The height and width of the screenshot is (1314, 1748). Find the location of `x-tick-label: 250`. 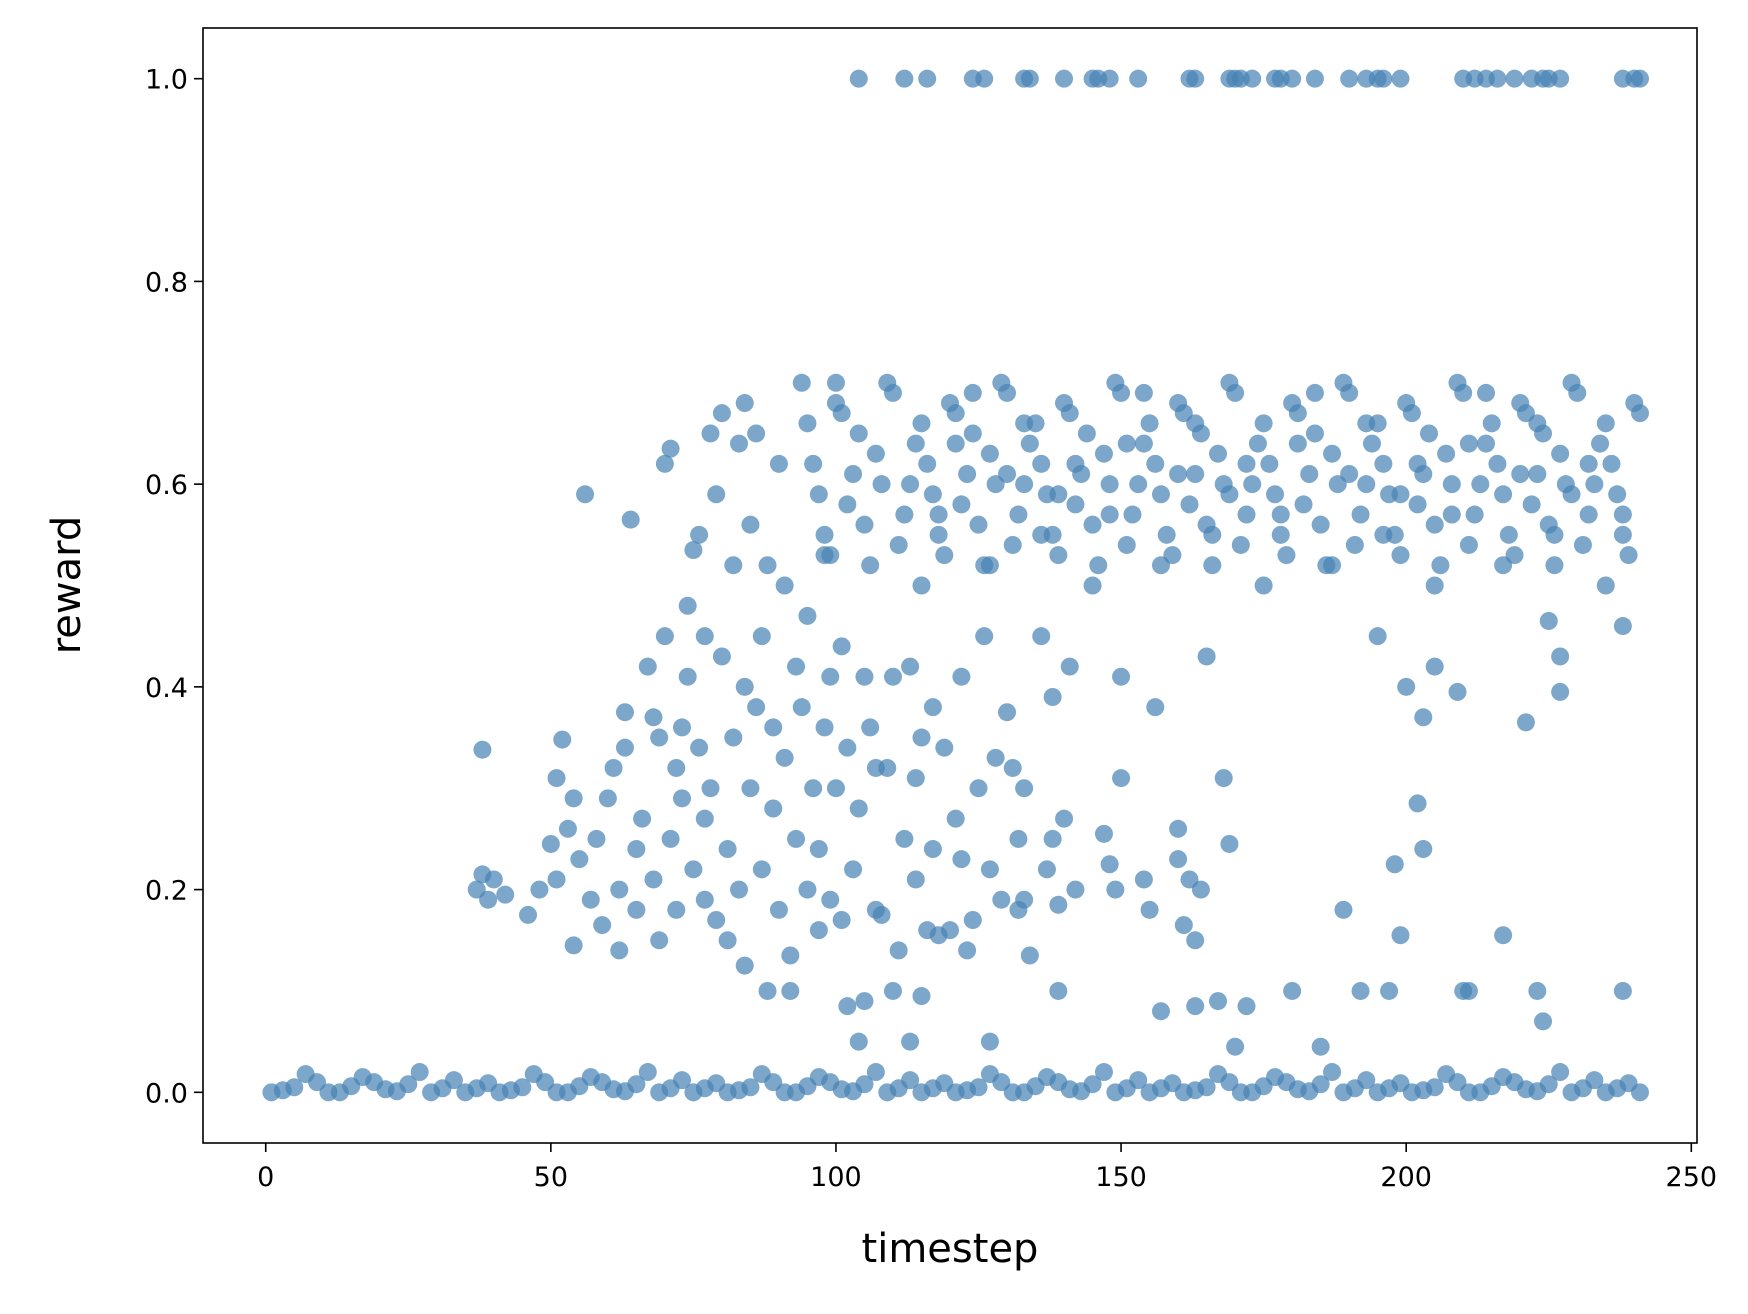

x-tick-label: 250 is located at coordinates (1692, 1177).